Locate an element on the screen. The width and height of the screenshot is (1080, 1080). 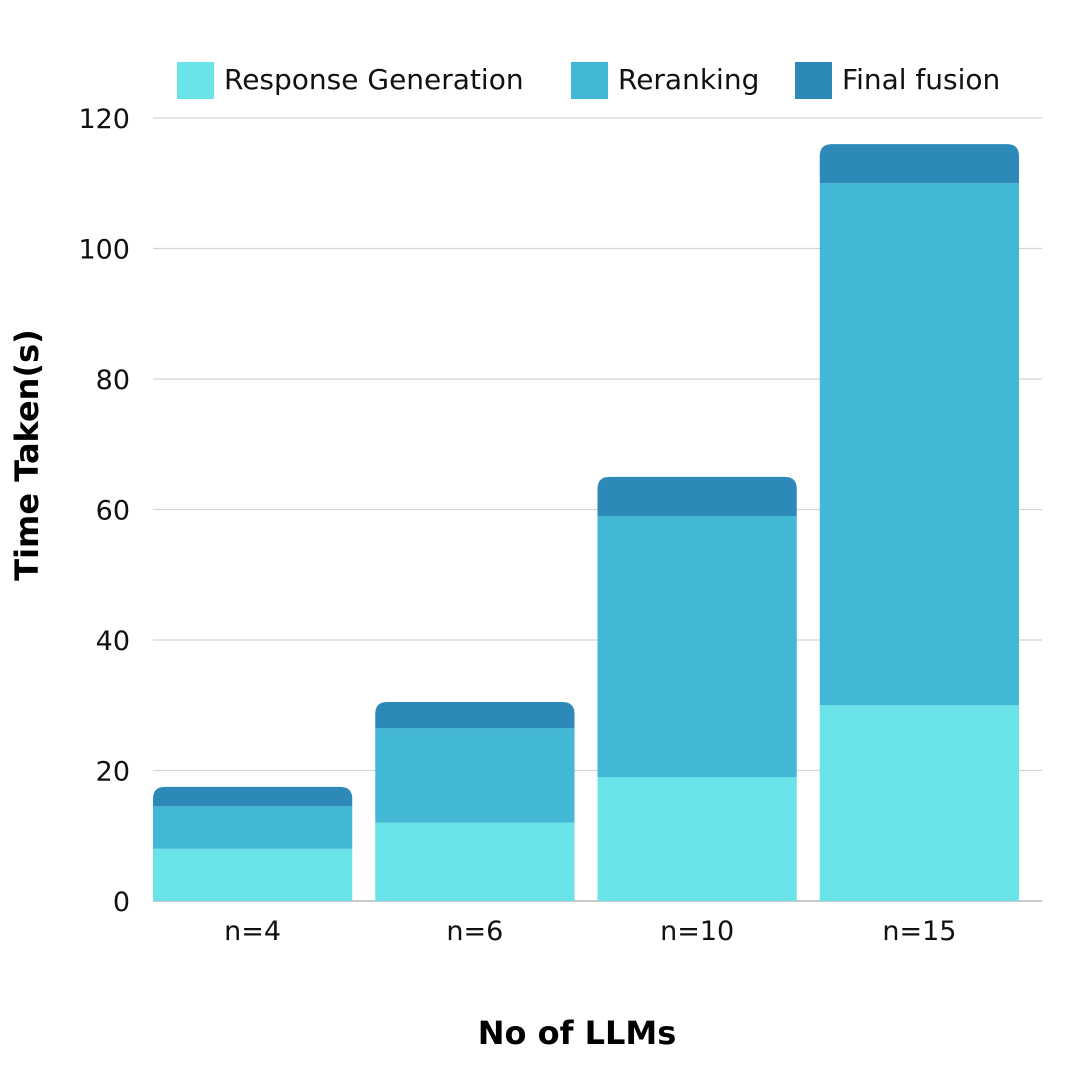
y-tick-label: 20 is located at coordinates (113, 772).